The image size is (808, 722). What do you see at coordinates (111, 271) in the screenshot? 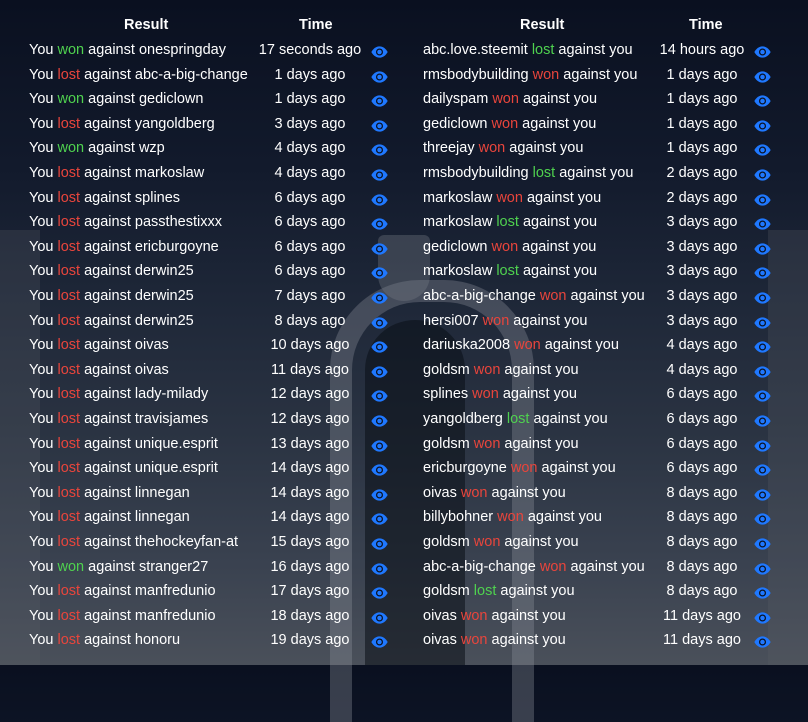
I see `result-text: You lost against derwin25` at bounding box center [111, 271].